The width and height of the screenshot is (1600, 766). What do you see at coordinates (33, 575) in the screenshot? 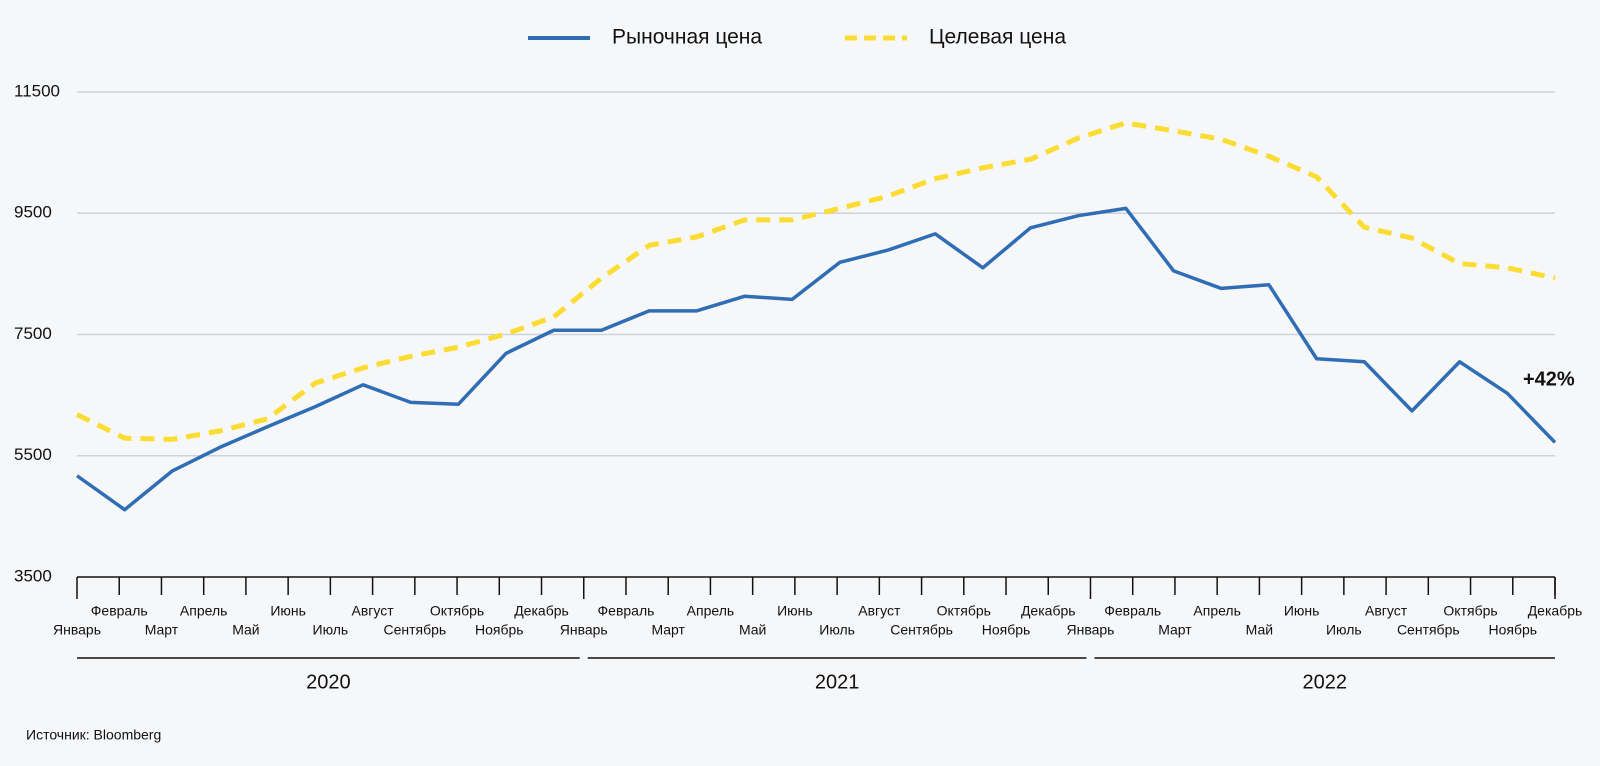
I see `y-tick-label: 3500` at bounding box center [33, 575].